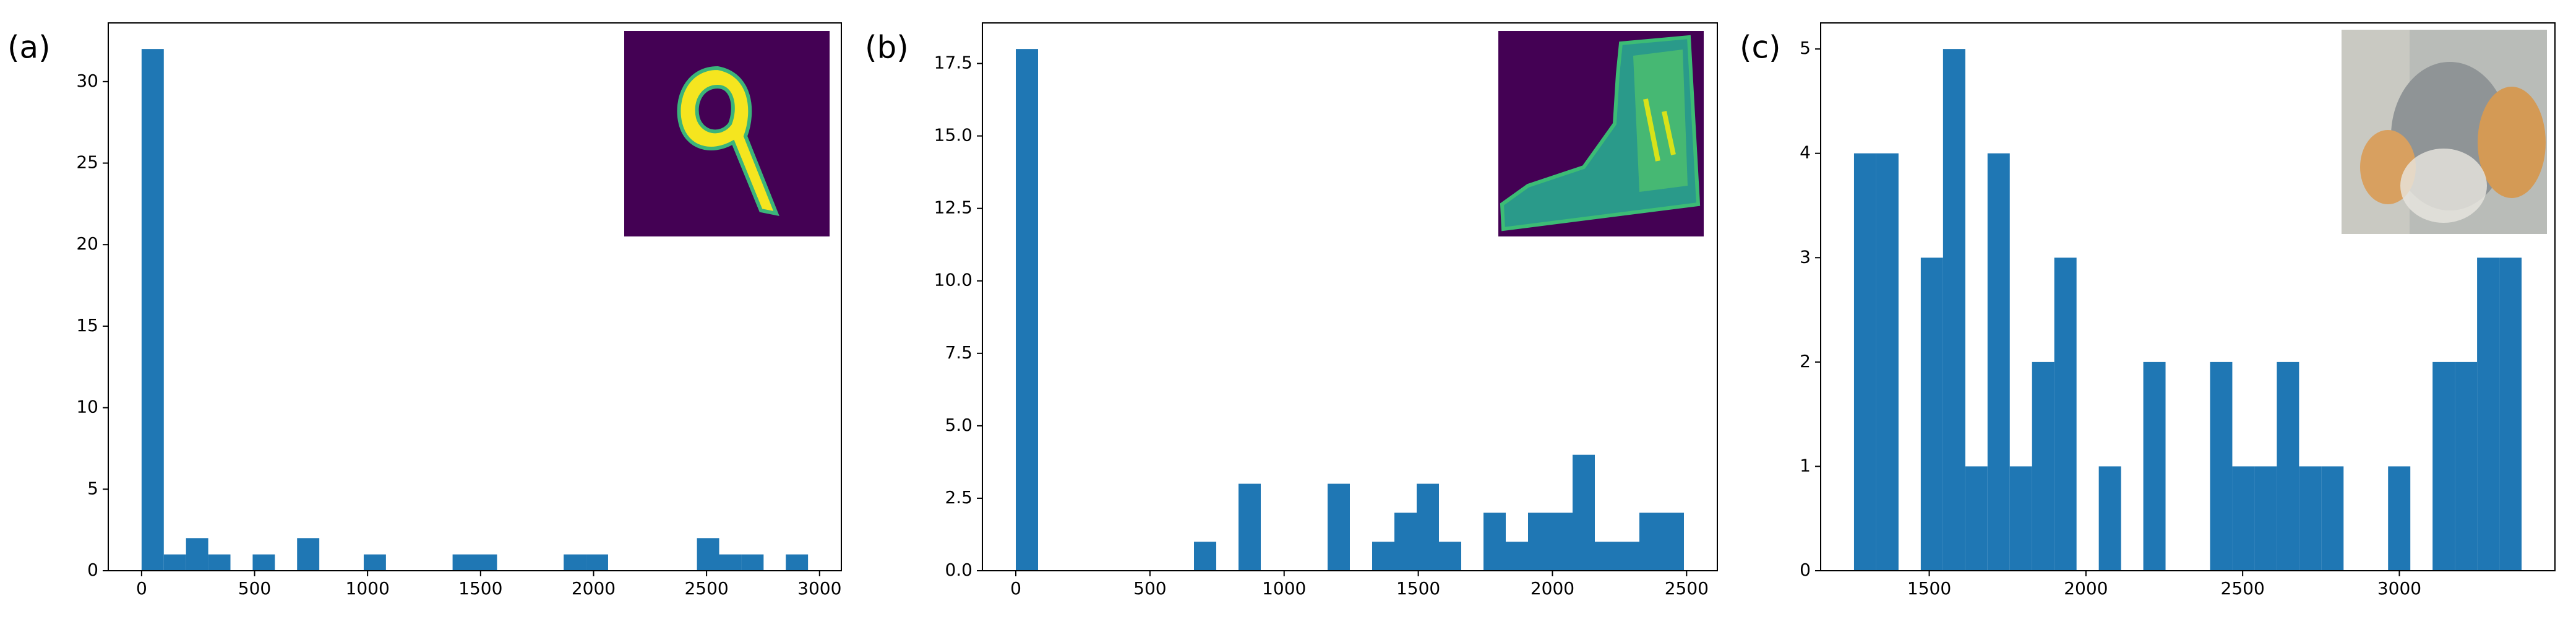  I want to click on inset-boot, so click(1601, 133).